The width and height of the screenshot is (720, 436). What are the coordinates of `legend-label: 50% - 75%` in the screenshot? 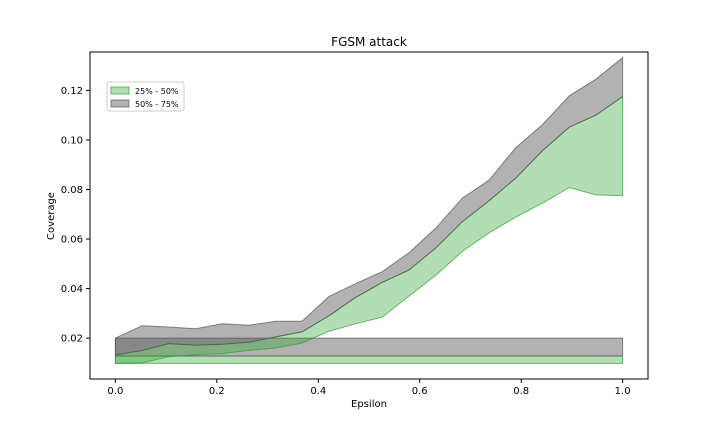 It's located at (157, 104).